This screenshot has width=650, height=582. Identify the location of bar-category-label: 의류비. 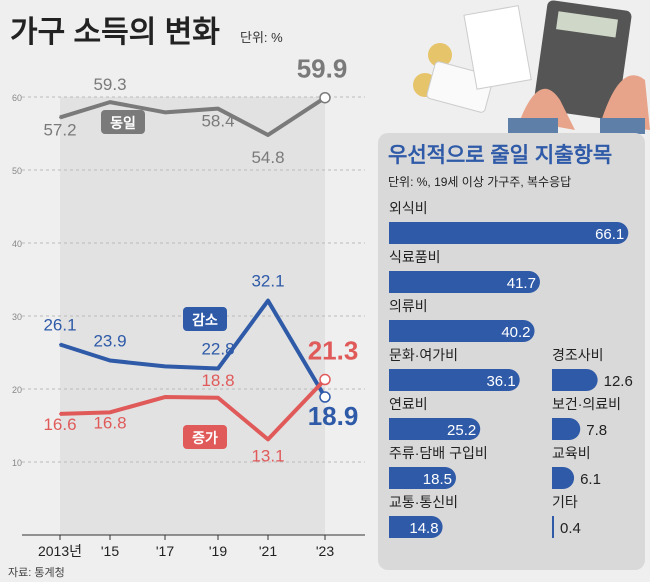
(408, 306).